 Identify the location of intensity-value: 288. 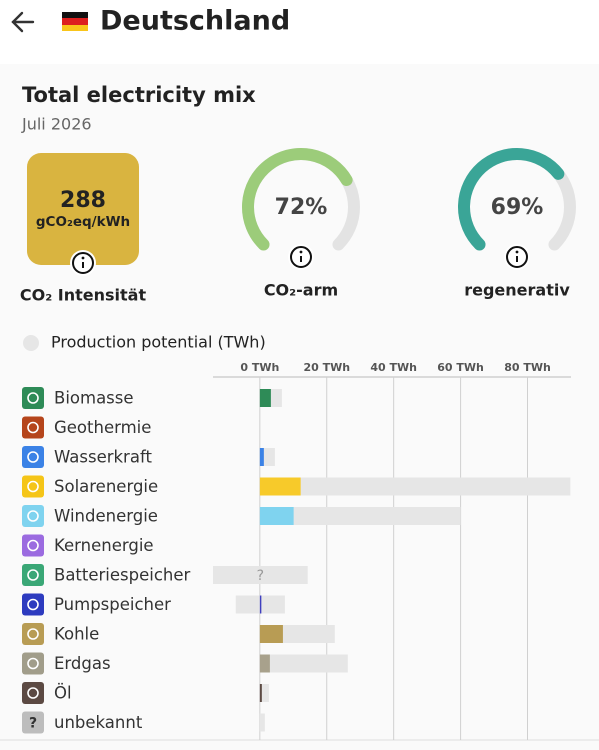
(83, 200).